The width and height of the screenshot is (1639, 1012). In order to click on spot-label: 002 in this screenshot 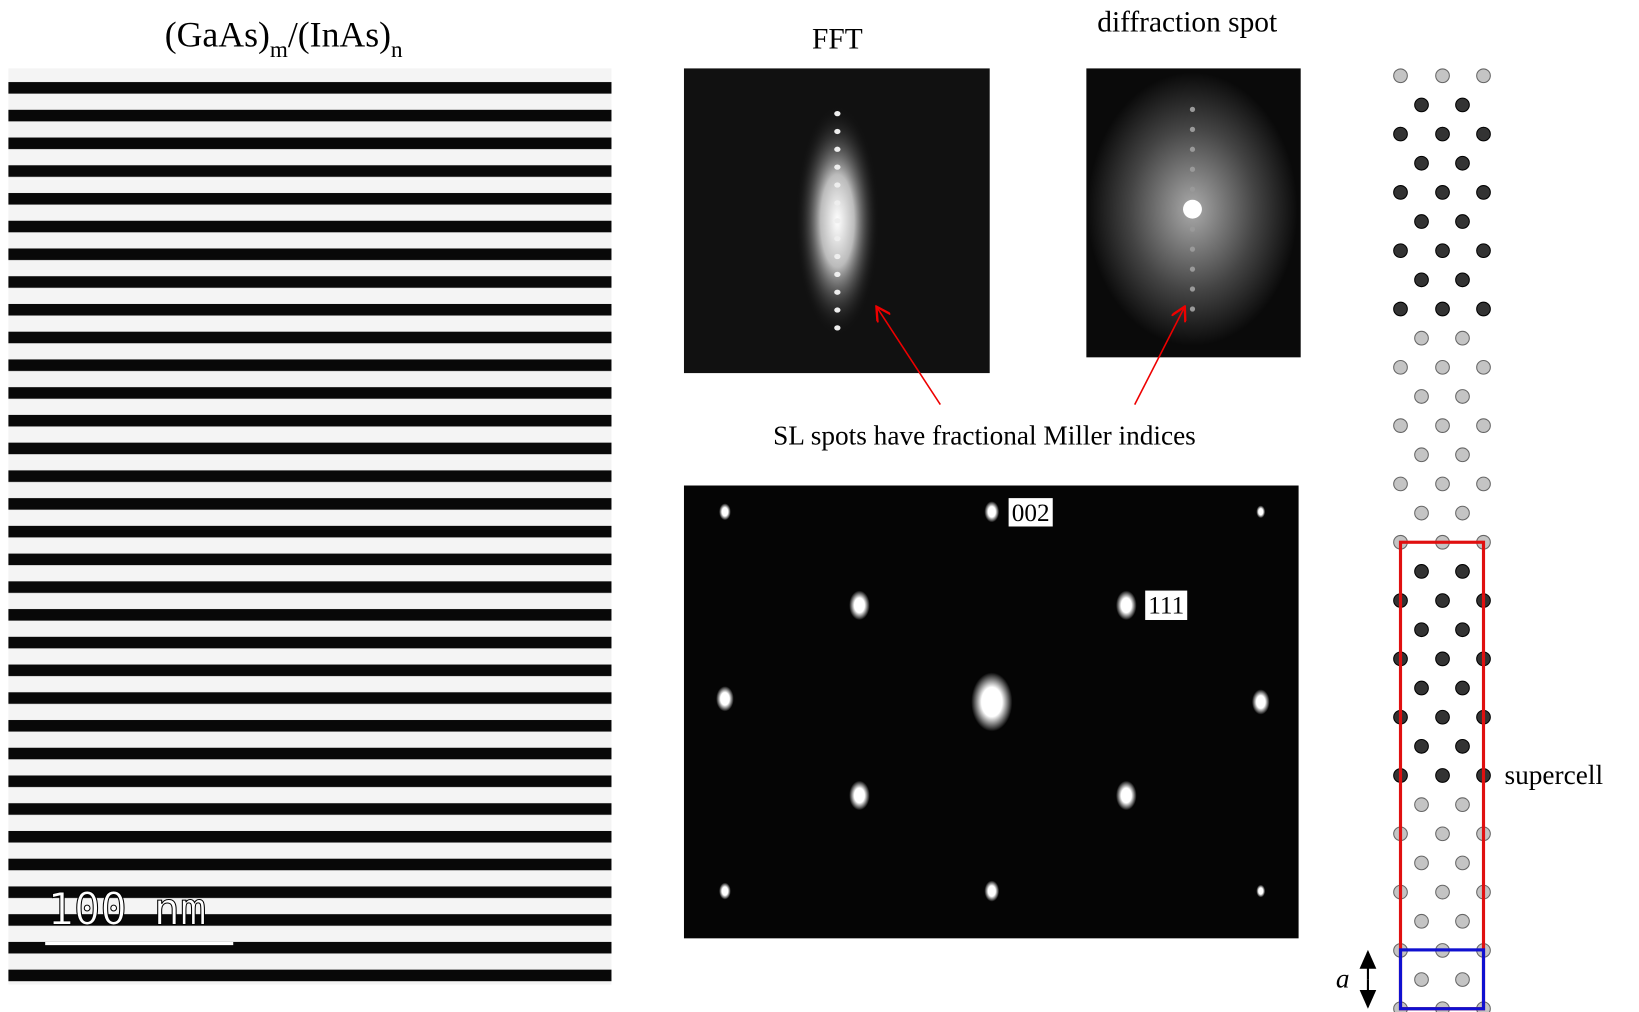, I will do `click(1031, 513)`.